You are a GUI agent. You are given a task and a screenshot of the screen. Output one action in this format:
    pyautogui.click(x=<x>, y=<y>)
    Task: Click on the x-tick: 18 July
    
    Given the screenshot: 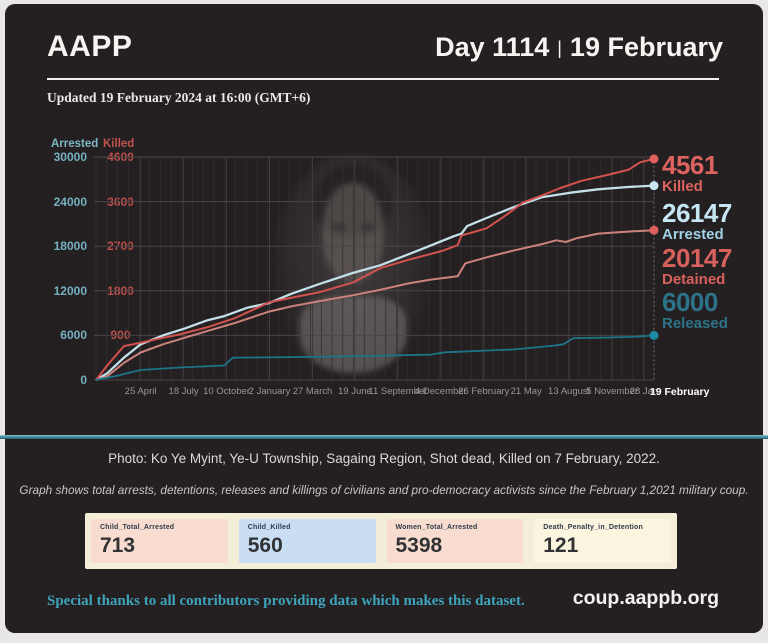 What is the action you would take?
    pyautogui.click(x=183, y=391)
    